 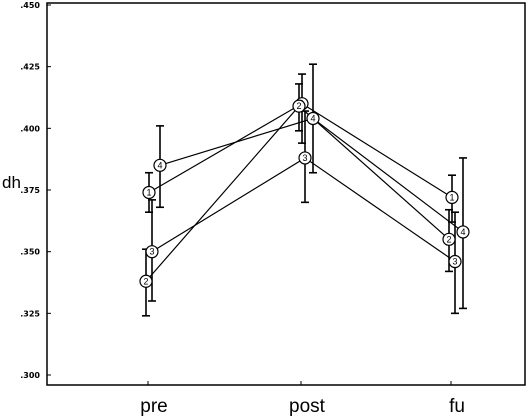 I want to click on y-axis: .300 .325 .350 .375 .400 .425 .450, so click(x=35, y=190).